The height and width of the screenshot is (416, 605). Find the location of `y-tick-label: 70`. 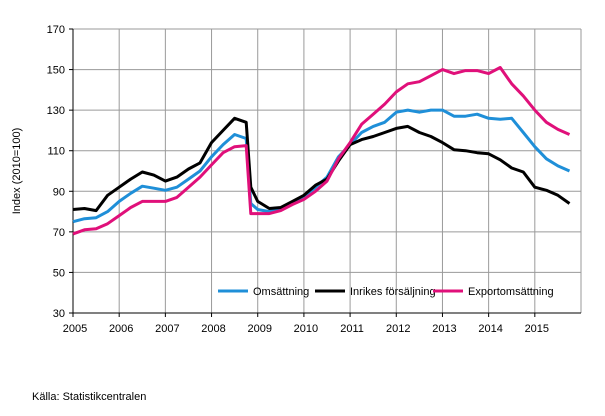

y-tick-label: 70 is located at coordinates (59, 233).